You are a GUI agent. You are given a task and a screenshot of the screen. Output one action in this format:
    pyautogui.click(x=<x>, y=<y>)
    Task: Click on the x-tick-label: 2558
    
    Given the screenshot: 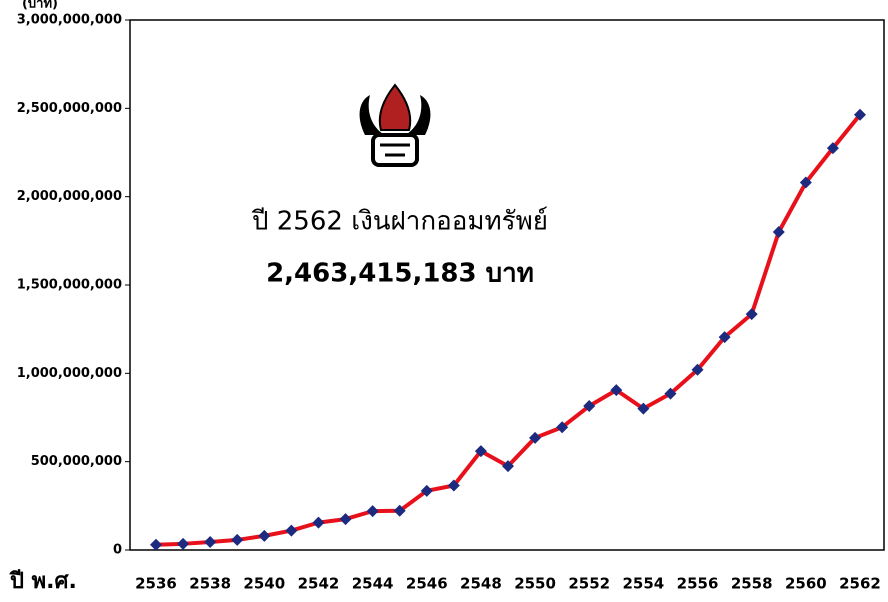 What is the action you would take?
    pyautogui.click(x=752, y=584)
    